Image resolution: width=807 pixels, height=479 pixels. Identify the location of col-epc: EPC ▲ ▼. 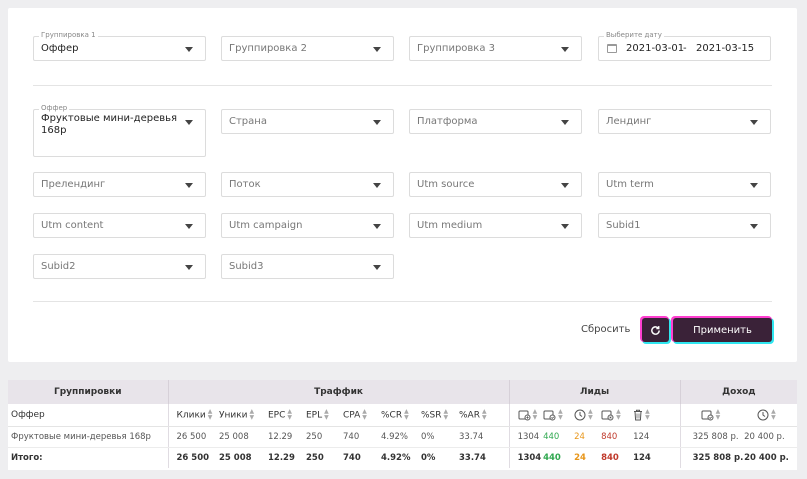
(284, 415).